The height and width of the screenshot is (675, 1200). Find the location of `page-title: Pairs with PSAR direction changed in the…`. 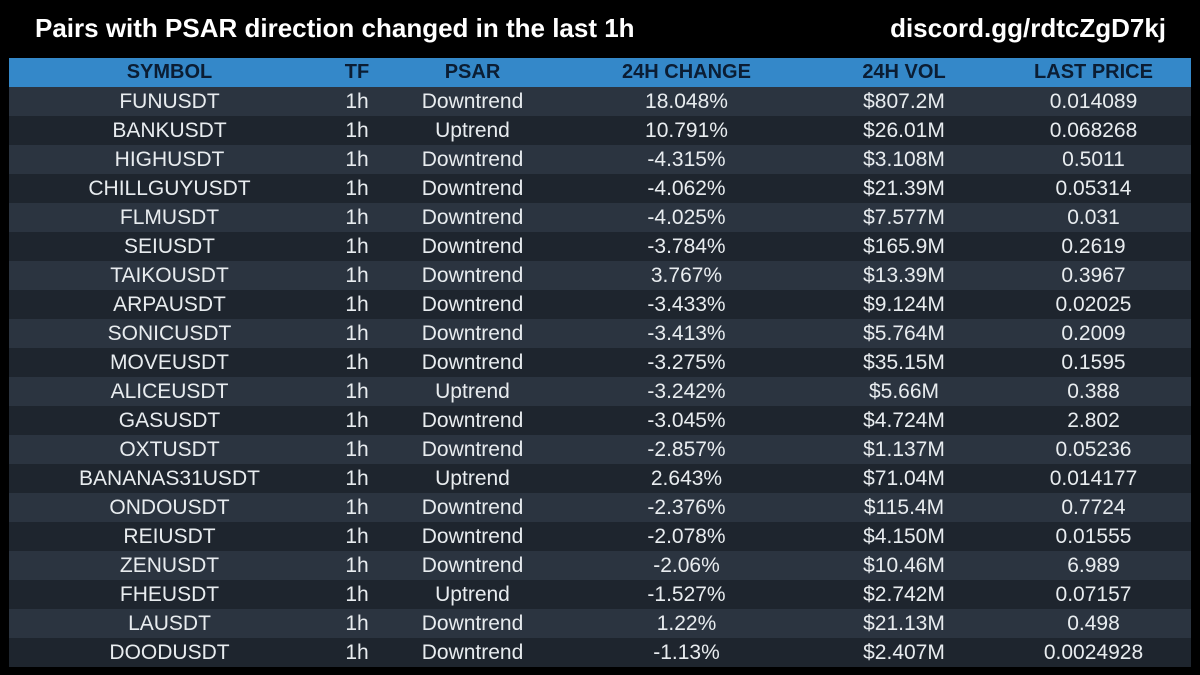

page-title: Pairs with PSAR direction changed in the… is located at coordinates (335, 28).